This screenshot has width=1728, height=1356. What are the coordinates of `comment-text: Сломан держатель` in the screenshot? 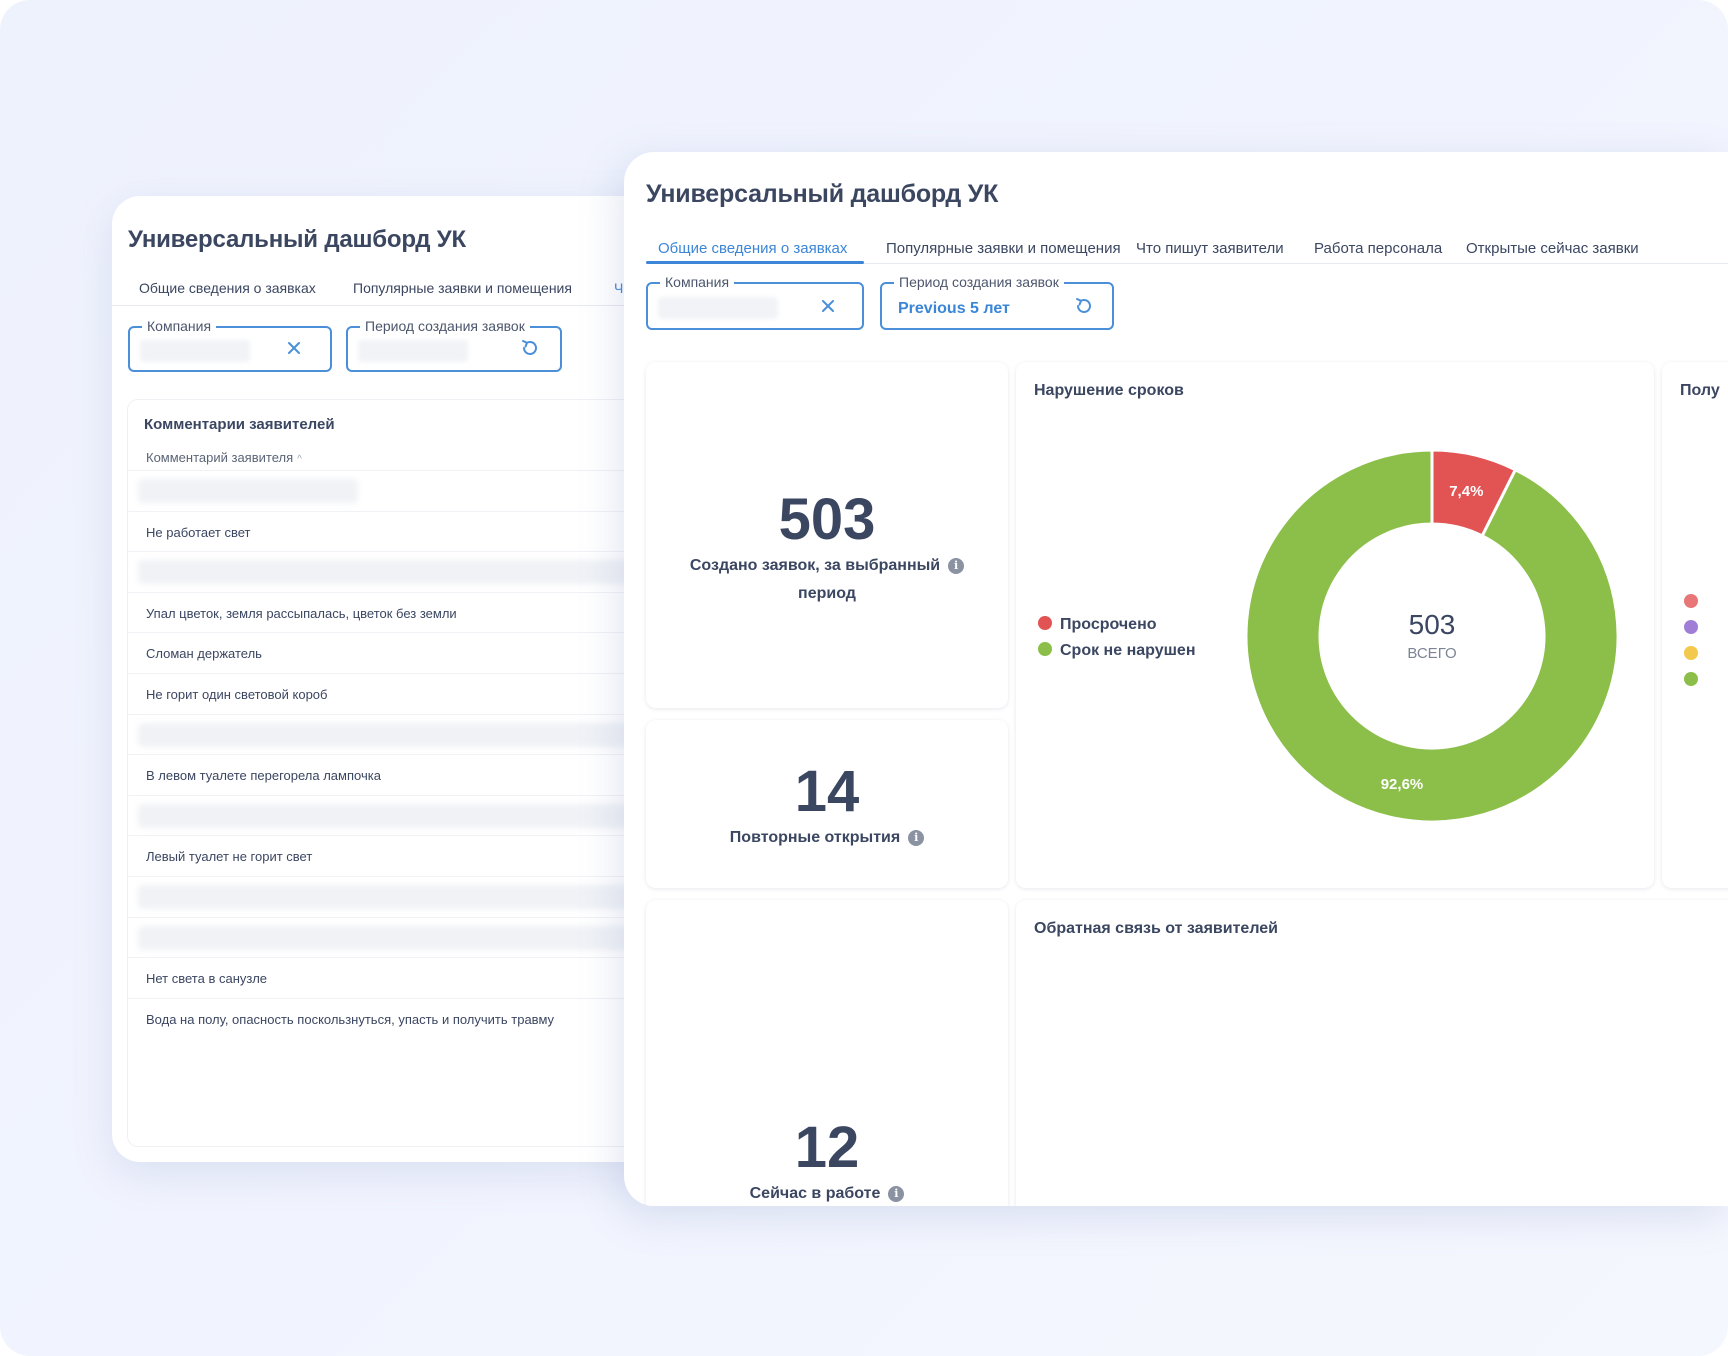 It's located at (204, 654).